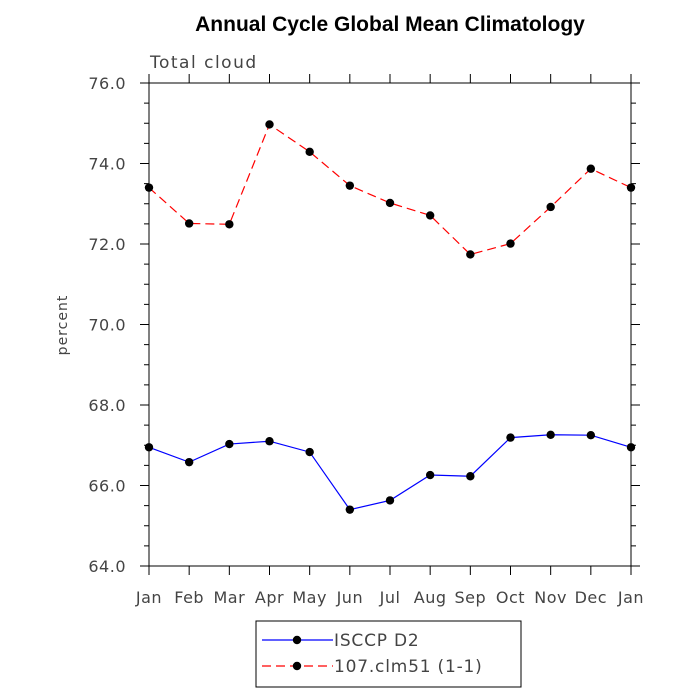 This screenshot has width=700, height=700. I want to click on legend: ISCCP D2 107.clm51 (1-1), so click(388, 654).